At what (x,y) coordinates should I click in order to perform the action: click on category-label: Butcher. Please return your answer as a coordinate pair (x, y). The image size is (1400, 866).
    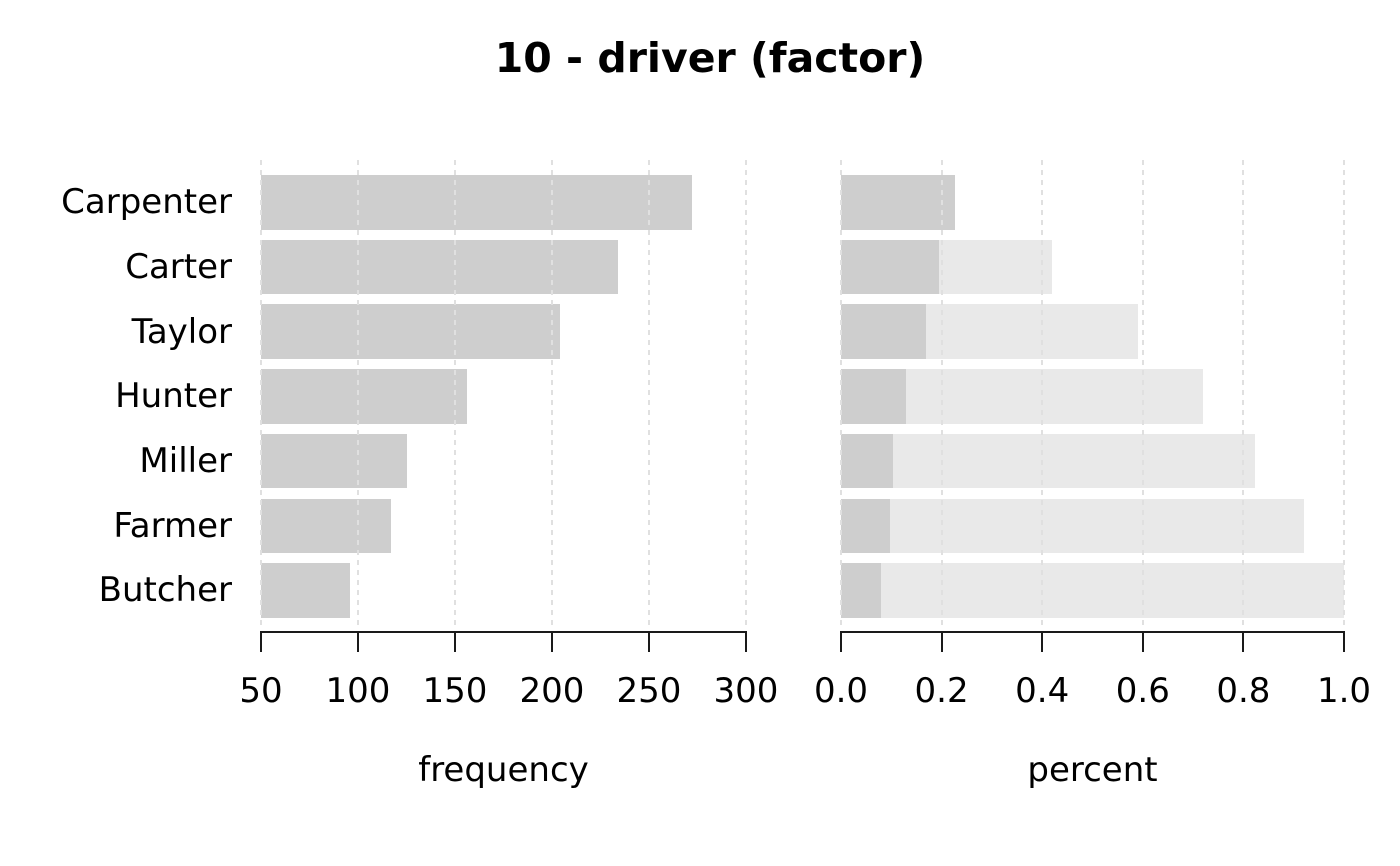
    Looking at the image, I should click on (165, 590).